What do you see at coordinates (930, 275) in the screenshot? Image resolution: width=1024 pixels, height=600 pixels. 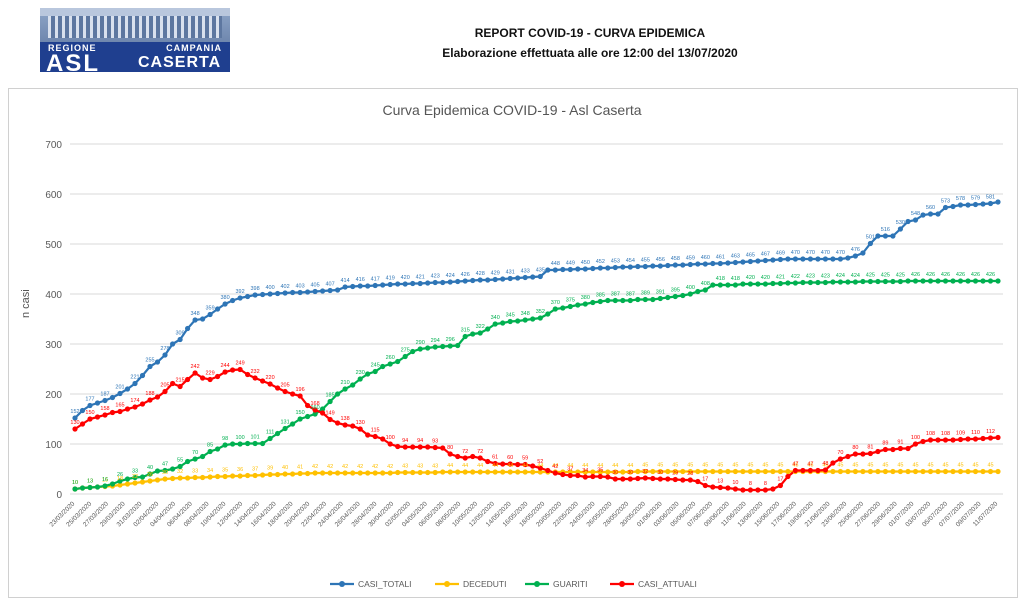 I see `guariti-data-label: 426` at bounding box center [930, 275].